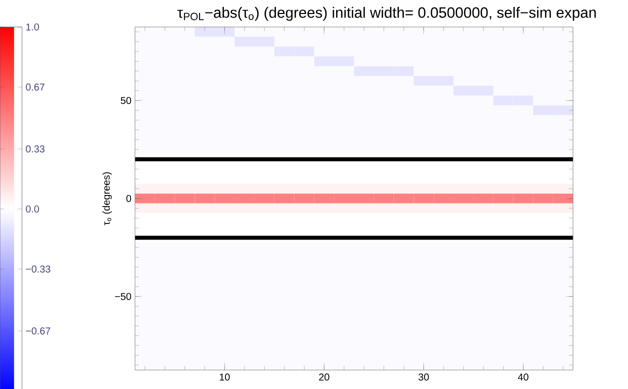 This screenshot has height=389, width=628. What do you see at coordinates (324, 377) in the screenshot?
I see `x-tick-label: 20` at bounding box center [324, 377].